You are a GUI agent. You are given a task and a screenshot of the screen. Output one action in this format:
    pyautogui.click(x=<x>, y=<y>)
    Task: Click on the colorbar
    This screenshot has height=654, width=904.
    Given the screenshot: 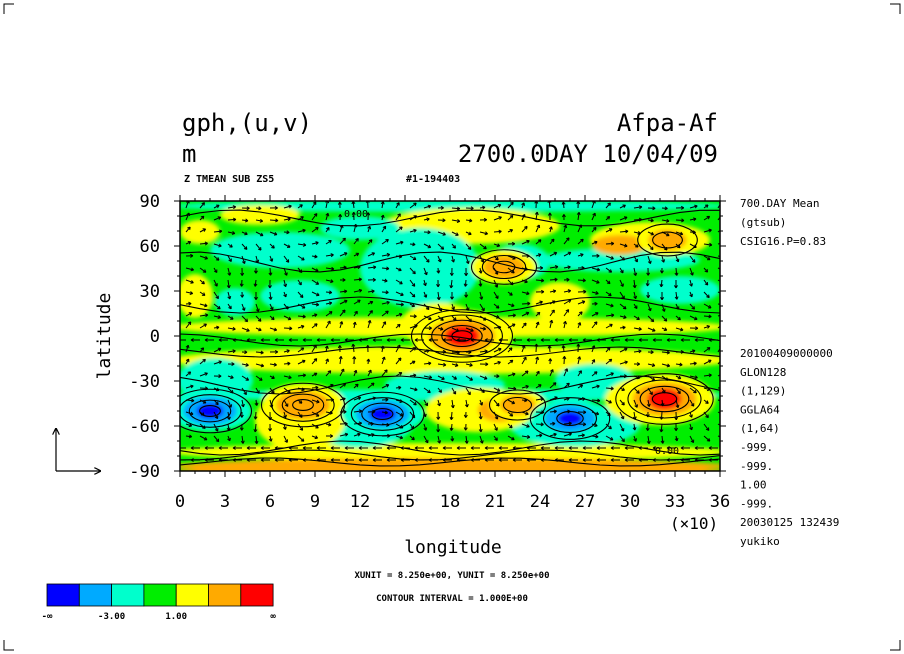 What is the action you would take?
    pyautogui.click(x=160, y=595)
    